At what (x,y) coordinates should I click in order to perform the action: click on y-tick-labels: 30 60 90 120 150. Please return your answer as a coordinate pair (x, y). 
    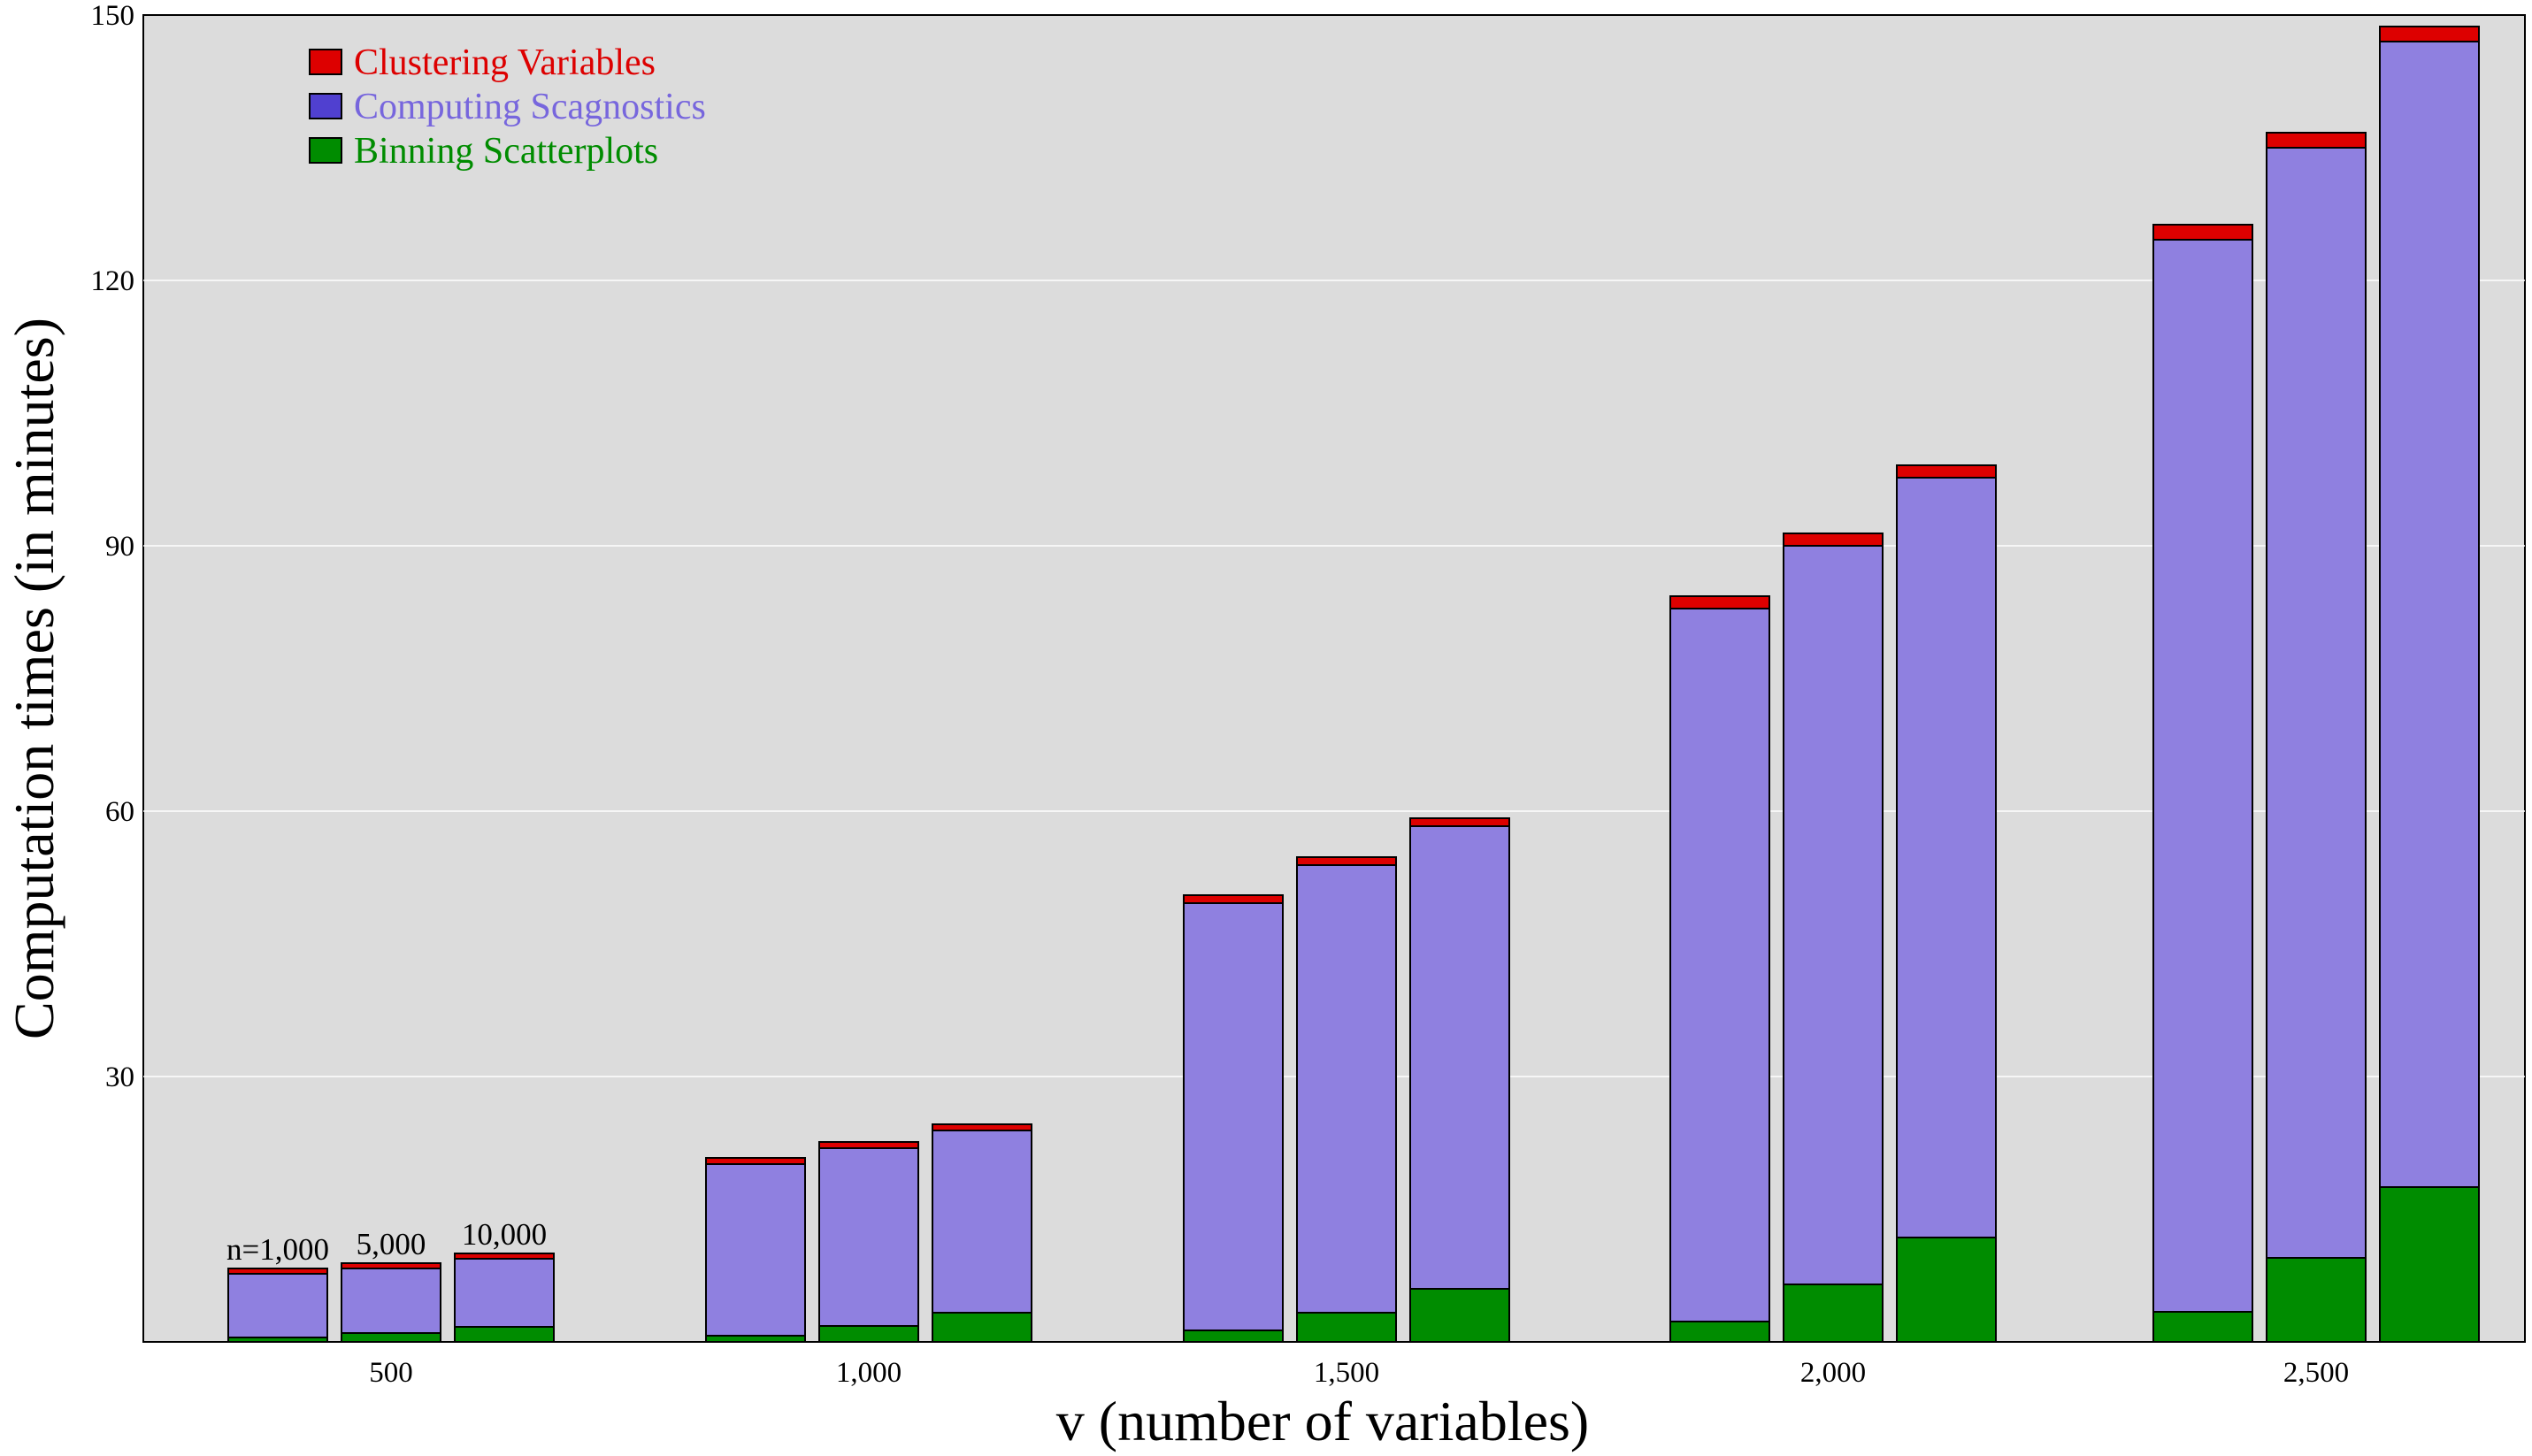
    Looking at the image, I should click on (113, 546).